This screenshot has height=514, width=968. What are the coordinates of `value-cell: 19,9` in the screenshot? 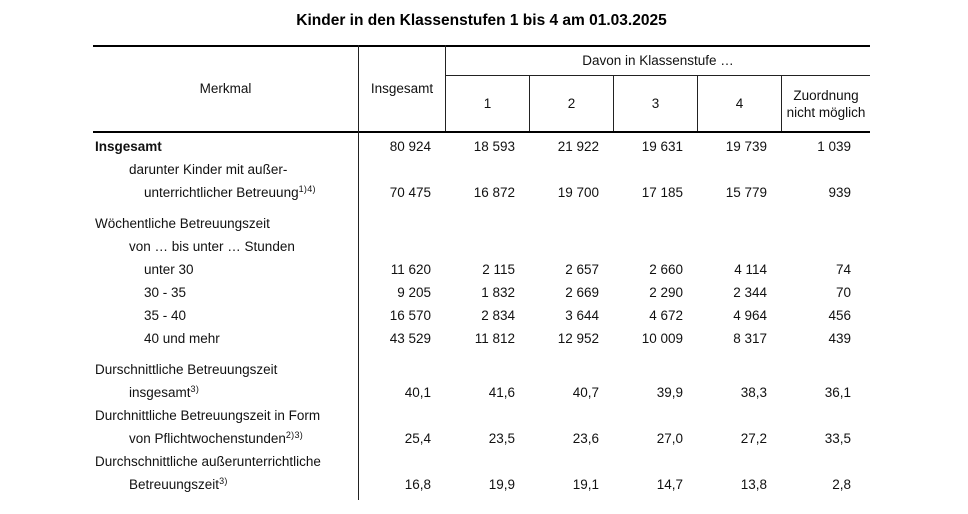 It's located at (501, 484).